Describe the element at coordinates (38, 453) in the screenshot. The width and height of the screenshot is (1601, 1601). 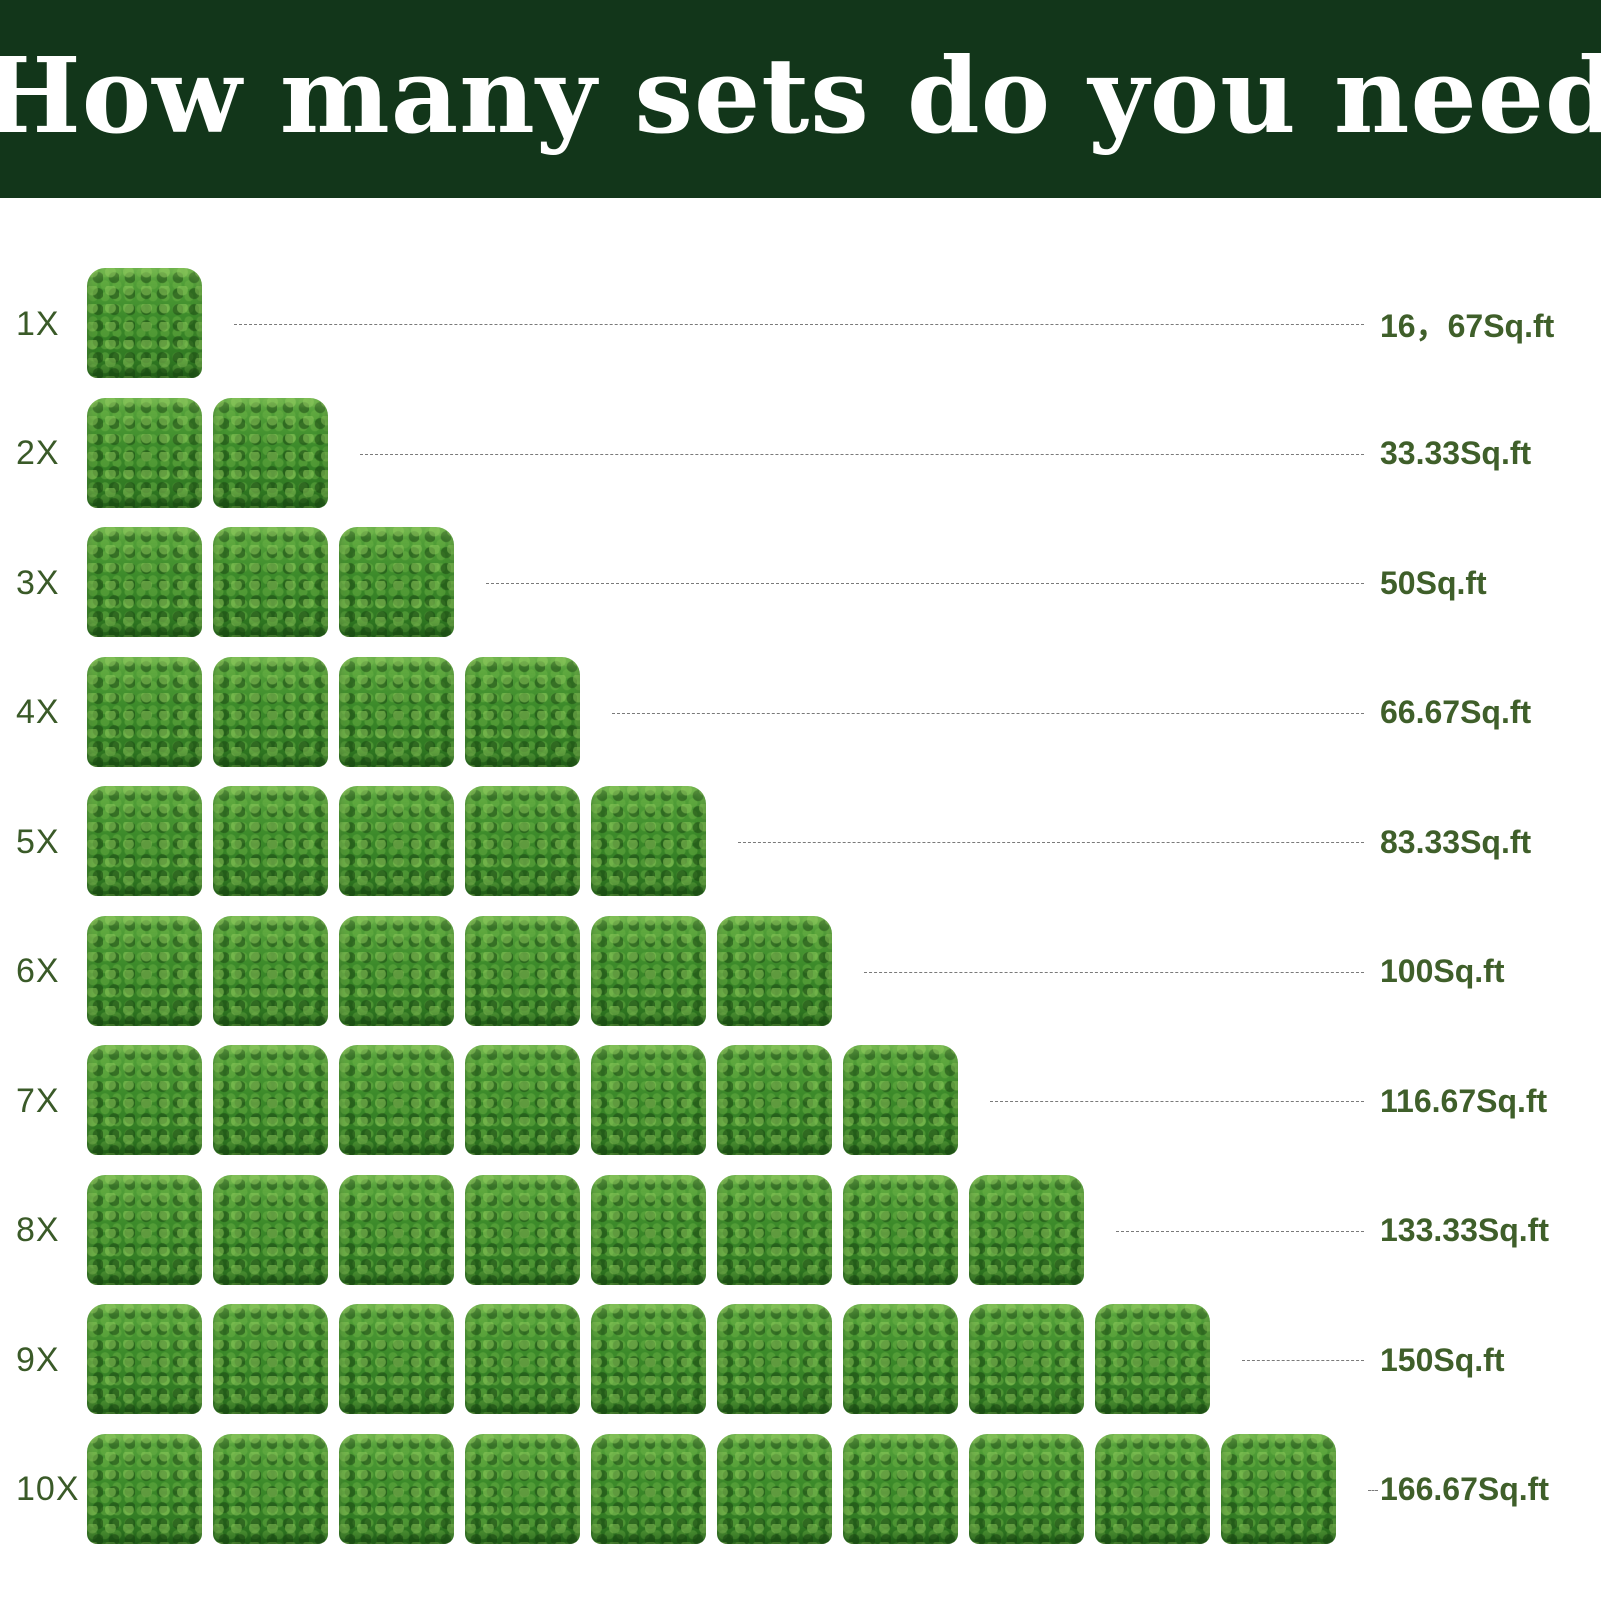
I see `set-count-label: 2X` at that location.